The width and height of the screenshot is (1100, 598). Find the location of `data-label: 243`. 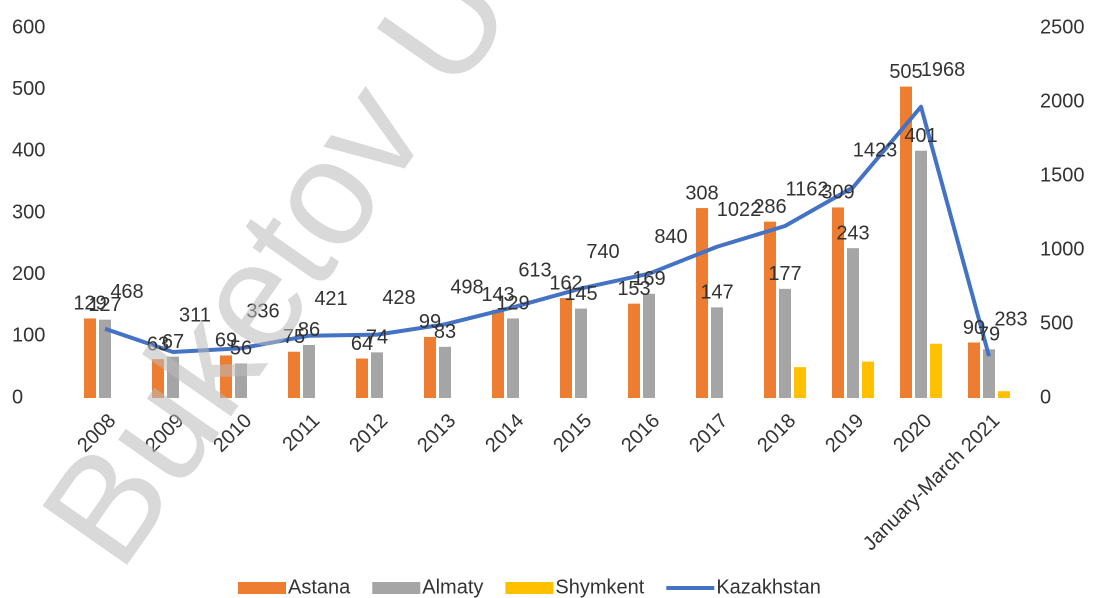

data-label: 243 is located at coordinates (852, 233).